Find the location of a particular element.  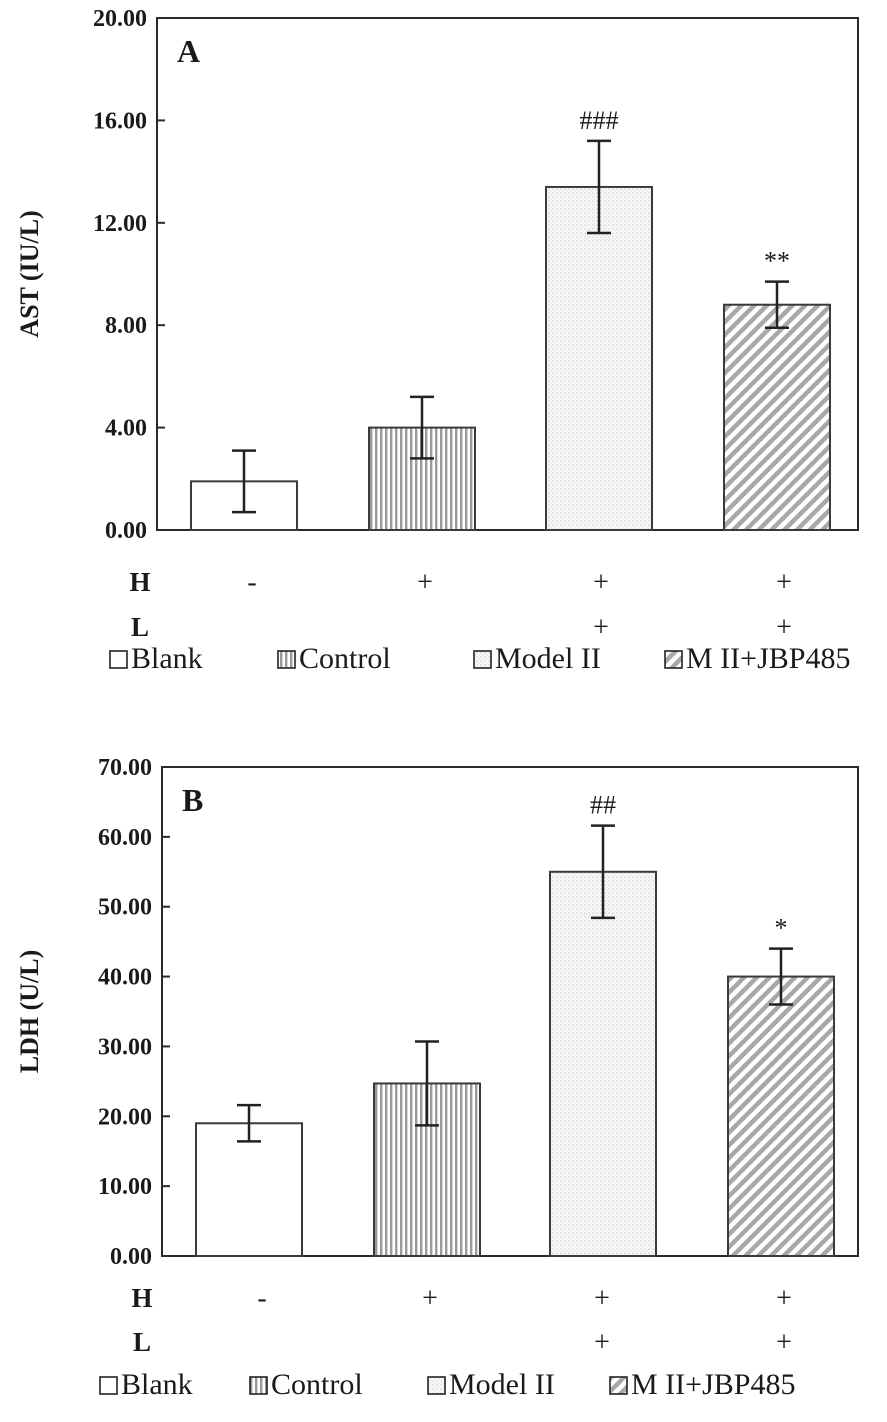

y-tick-label: 4.00 is located at coordinates (126, 429).